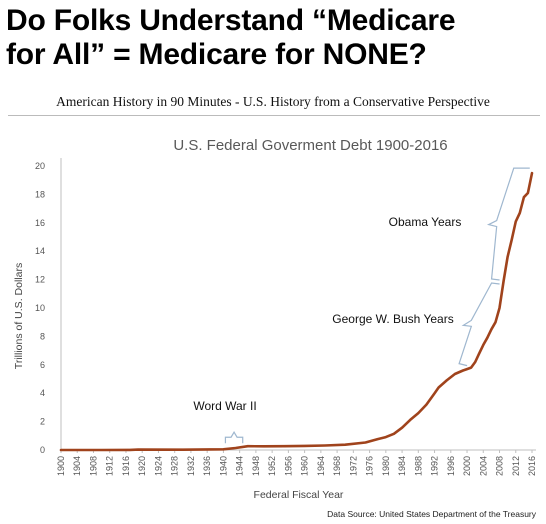 This screenshot has height=524, width=546. What do you see at coordinates (353, 466) in the screenshot?
I see `x-tick-label: 1972` at bounding box center [353, 466].